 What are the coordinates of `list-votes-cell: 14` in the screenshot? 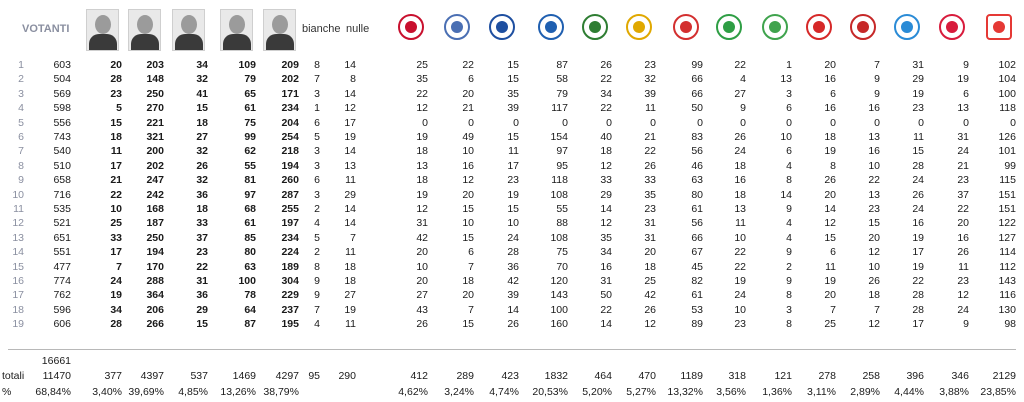 It's located at (786, 194).